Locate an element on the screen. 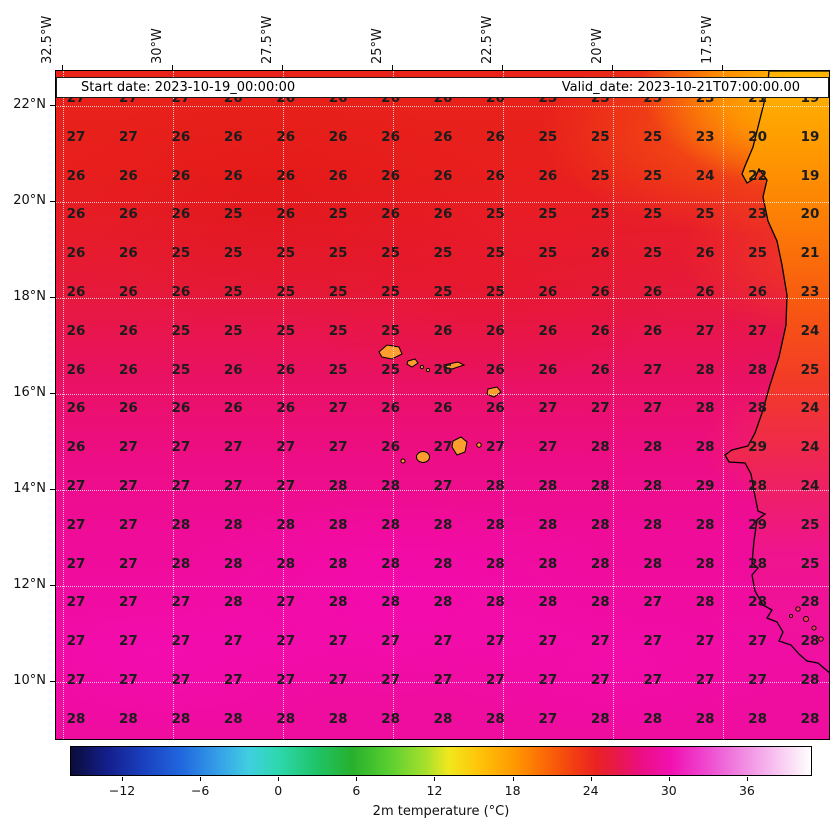 This screenshot has height=837, width=837. longitude-tick-label: 20°W is located at coordinates (597, 46).